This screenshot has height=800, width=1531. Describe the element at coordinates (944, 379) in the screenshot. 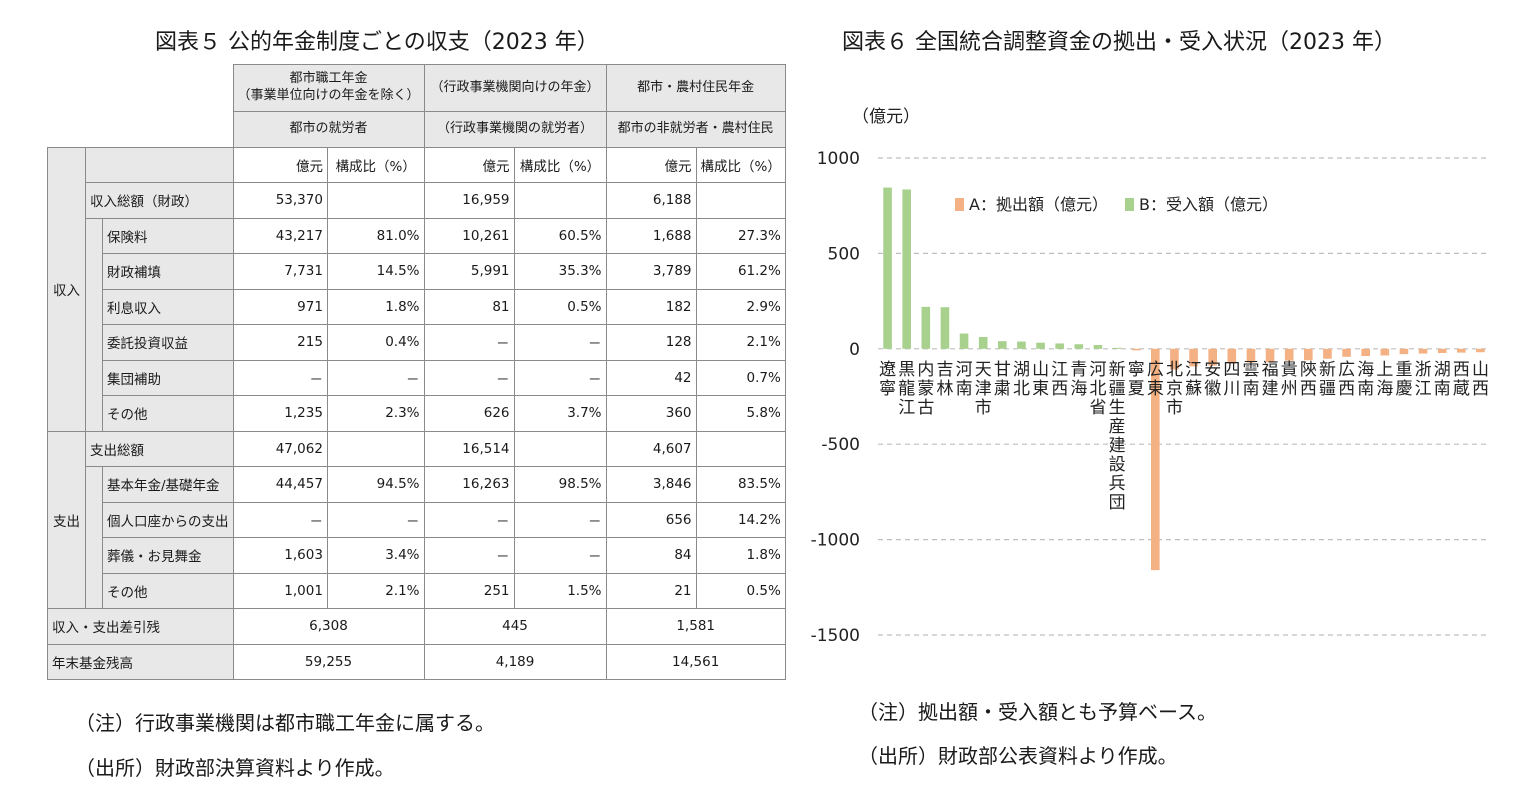

I see `x-category-label: 吉林` at that location.